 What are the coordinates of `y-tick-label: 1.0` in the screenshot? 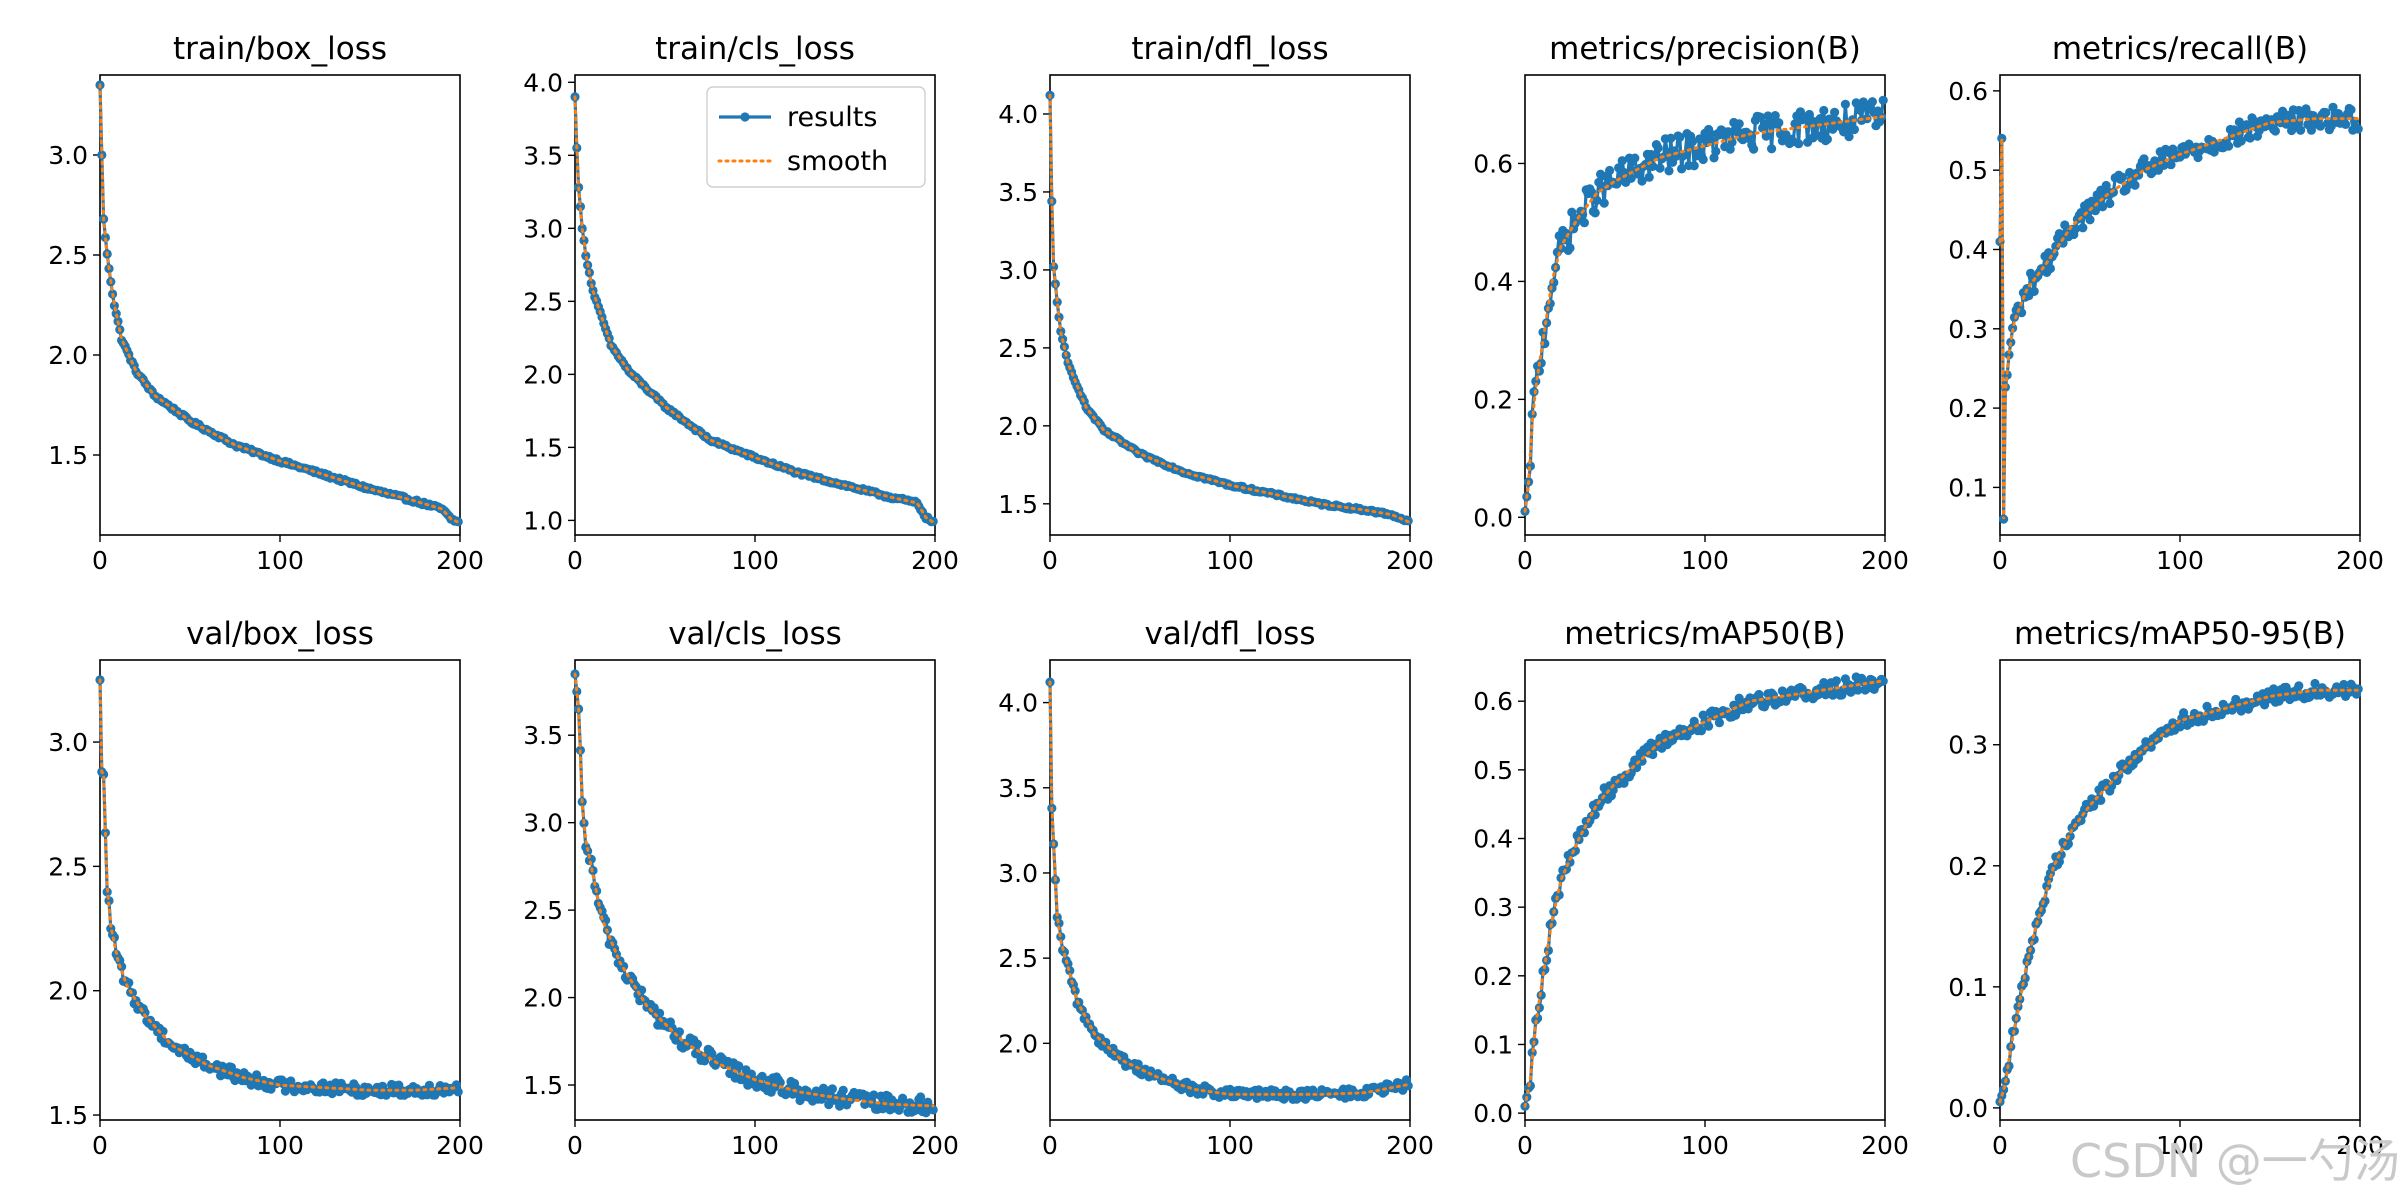 It's located at (543, 520).